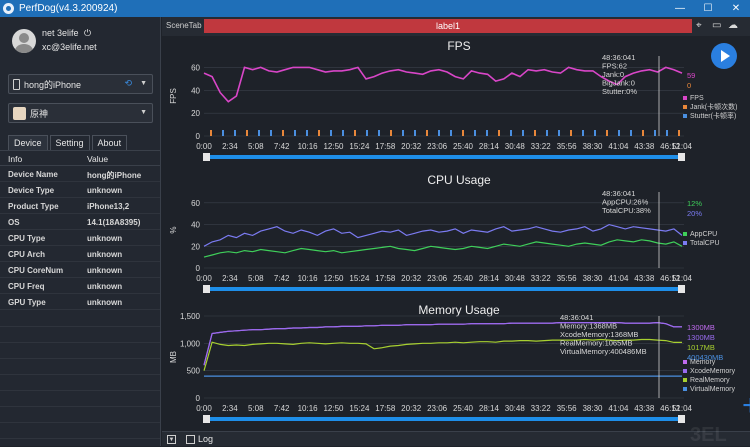  I want to click on x-tick-label: 28:14, so click(489, 278).